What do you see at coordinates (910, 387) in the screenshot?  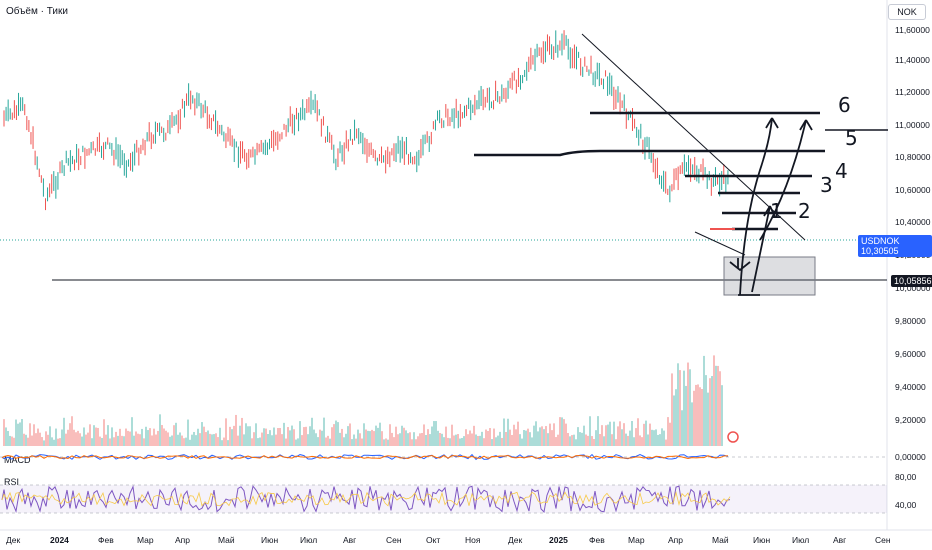 I see `y-tick-label: 9,40000` at bounding box center [910, 387].